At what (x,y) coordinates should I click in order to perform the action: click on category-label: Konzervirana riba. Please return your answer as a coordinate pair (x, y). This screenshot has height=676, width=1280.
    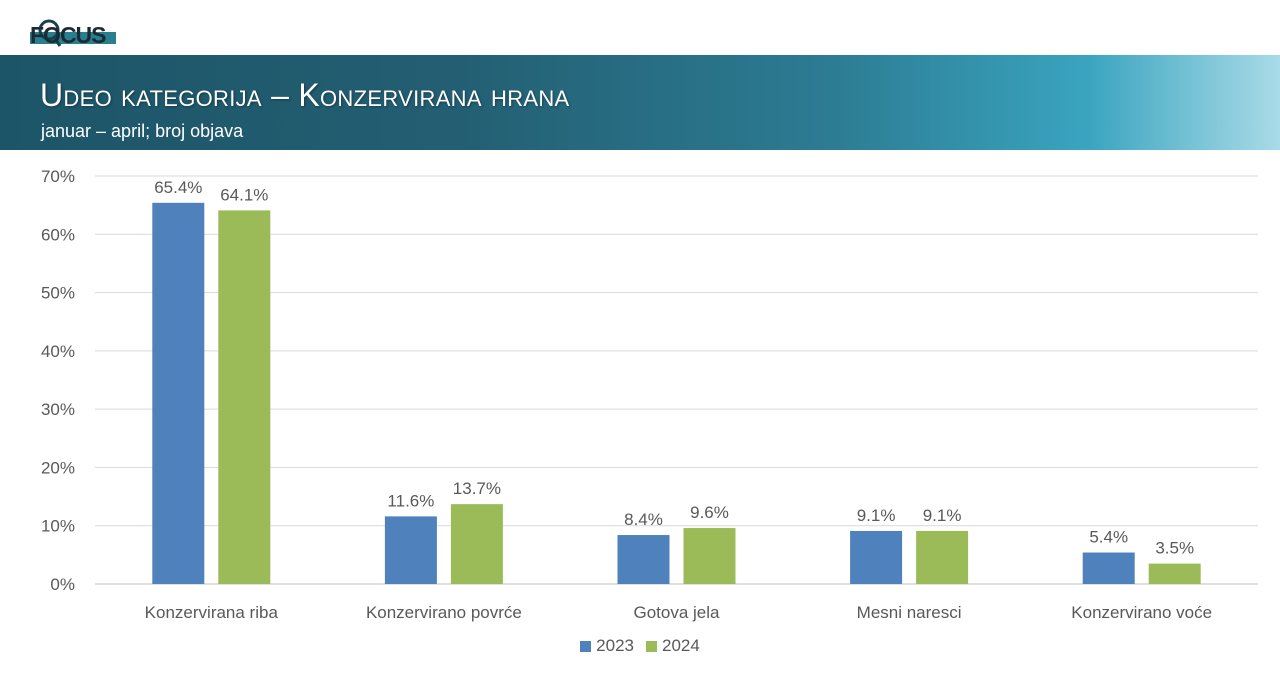
    Looking at the image, I should click on (212, 612).